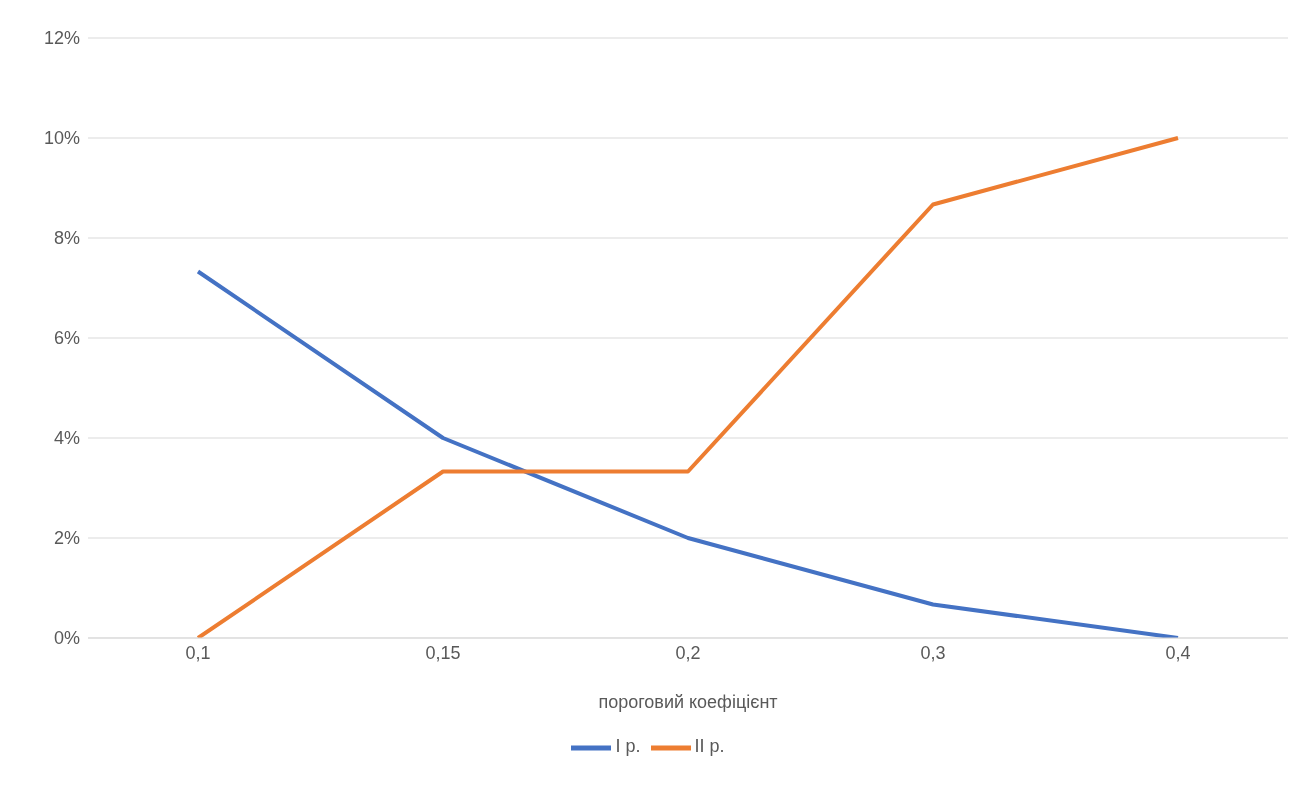 This screenshot has width=1307, height=787. What do you see at coordinates (66, 638) in the screenshot?
I see `y-tick-label: 0%` at bounding box center [66, 638].